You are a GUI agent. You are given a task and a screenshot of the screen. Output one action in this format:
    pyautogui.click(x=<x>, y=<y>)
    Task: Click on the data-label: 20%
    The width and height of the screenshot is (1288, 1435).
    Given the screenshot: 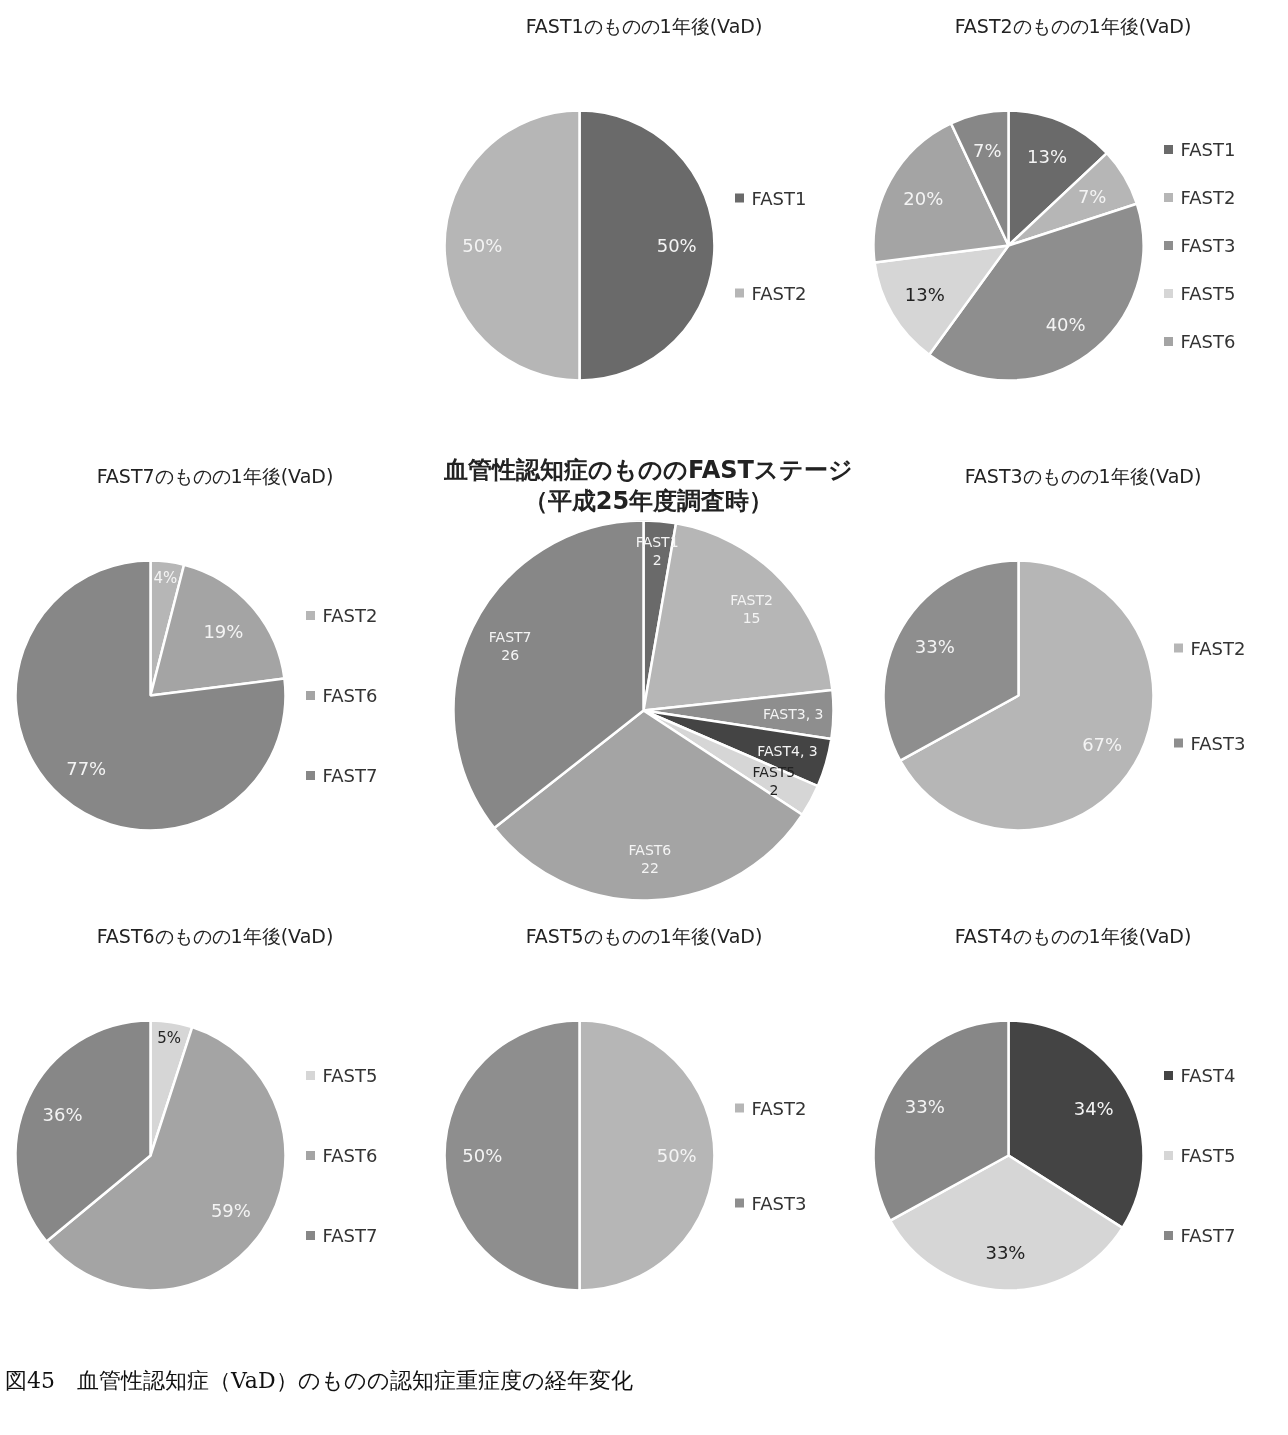 What is the action you would take?
    pyautogui.click(x=923, y=199)
    